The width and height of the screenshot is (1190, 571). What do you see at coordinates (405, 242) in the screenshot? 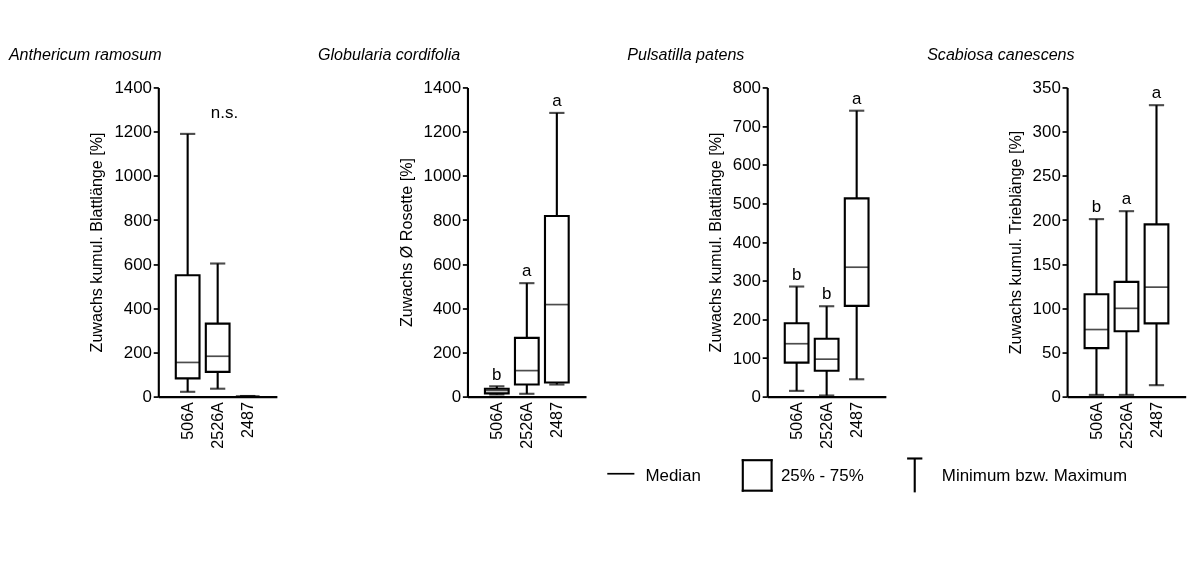
I see `y-axis-title: Zuwachs Ø Rosette [%]` at bounding box center [405, 242].